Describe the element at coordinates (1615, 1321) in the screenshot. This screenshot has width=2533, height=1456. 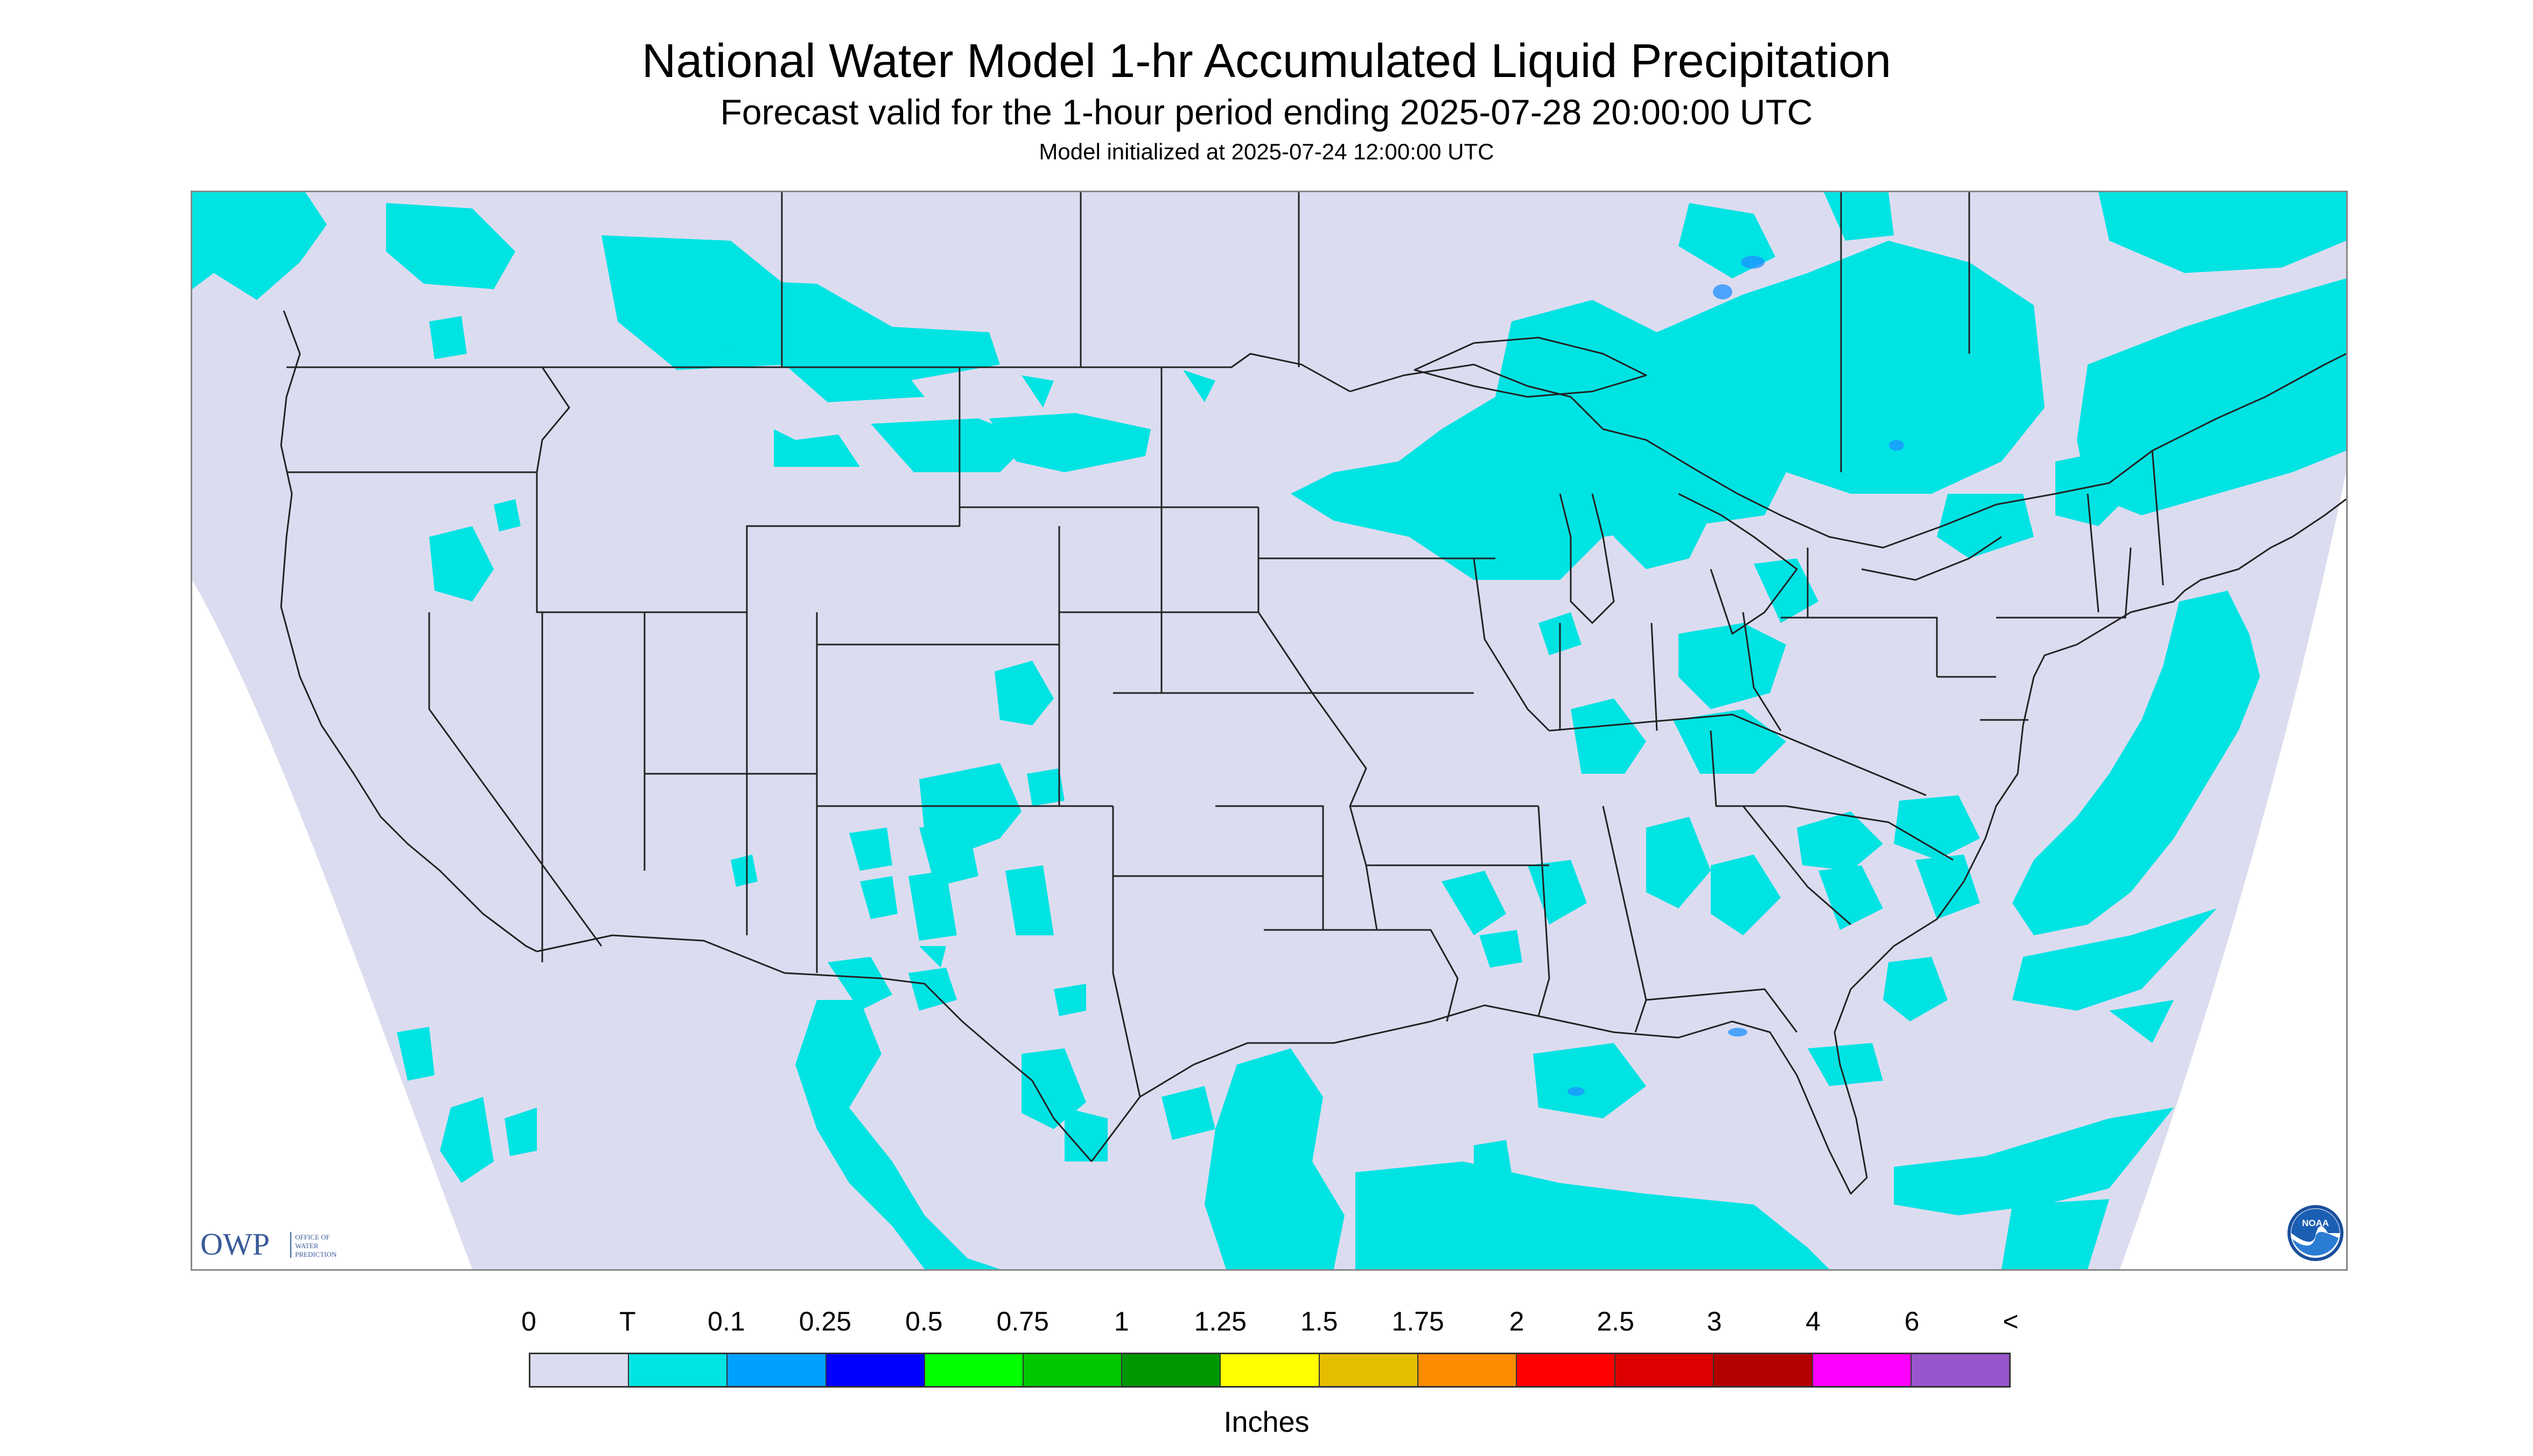
I see `legend-tick-label: 2.5` at that location.